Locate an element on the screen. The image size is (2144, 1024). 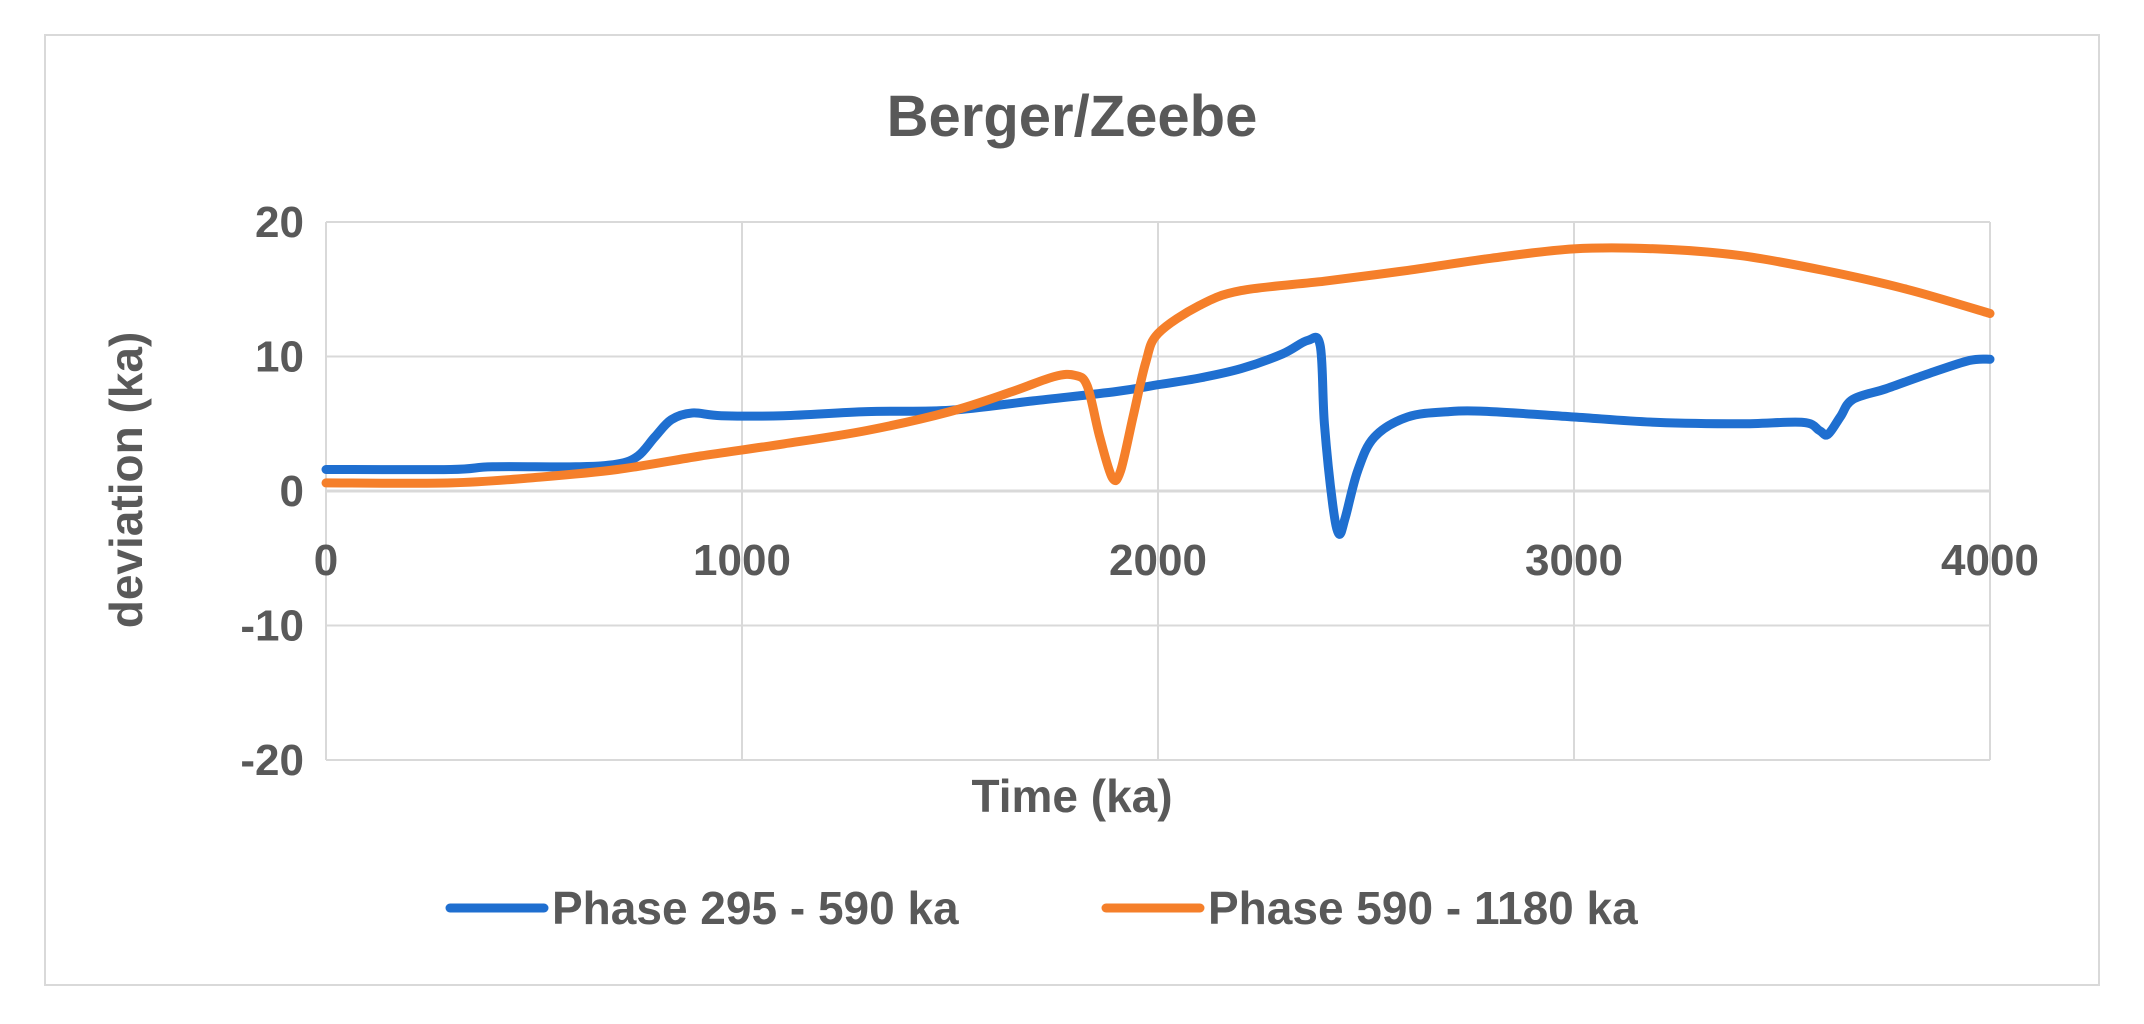
y-tick-label: 10 is located at coordinates (279, 357).